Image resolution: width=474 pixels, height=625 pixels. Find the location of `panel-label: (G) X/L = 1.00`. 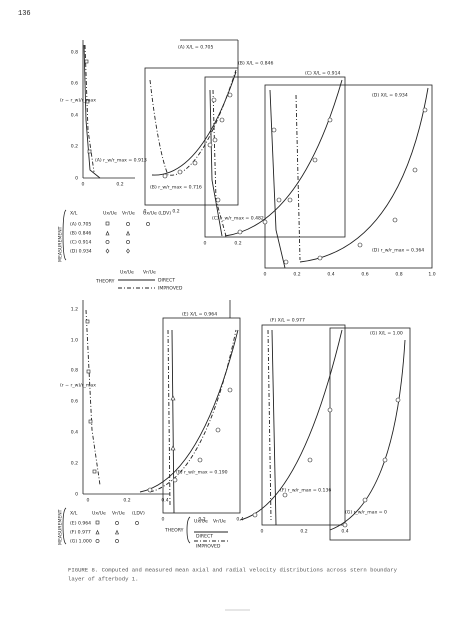

panel-label: (G) X/L = 1.00 is located at coordinates (386, 334).